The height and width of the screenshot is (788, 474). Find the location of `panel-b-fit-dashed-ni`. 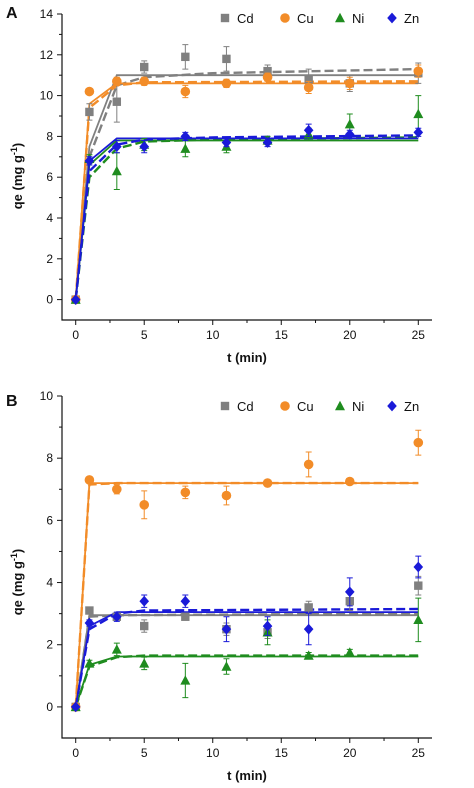

panel-b-fit-dashed-ni is located at coordinates (246, 681).